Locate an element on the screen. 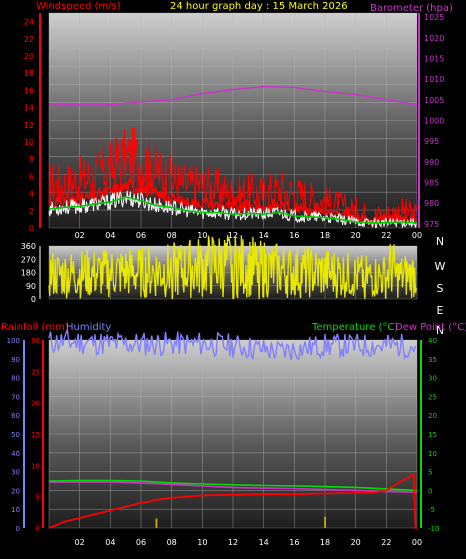 The height and width of the screenshot is (559, 466). rain-y-tick-label: 30 is located at coordinates (35, 341).